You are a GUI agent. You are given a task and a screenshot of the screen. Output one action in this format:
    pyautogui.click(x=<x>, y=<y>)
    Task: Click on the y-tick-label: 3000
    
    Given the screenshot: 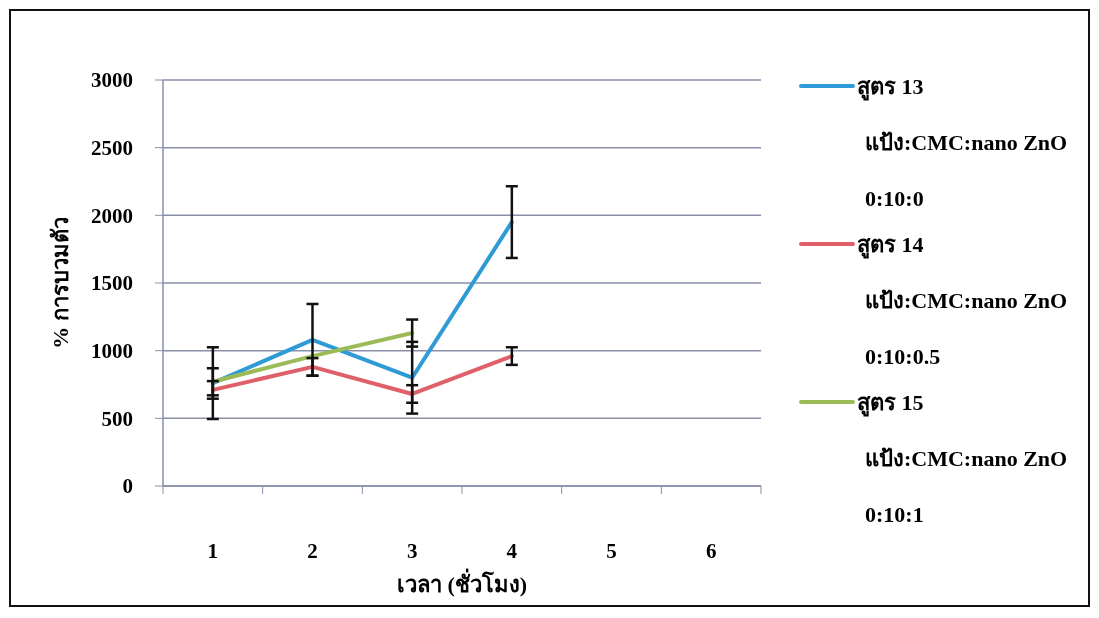 What is the action you would take?
    pyautogui.click(x=112, y=80)
    